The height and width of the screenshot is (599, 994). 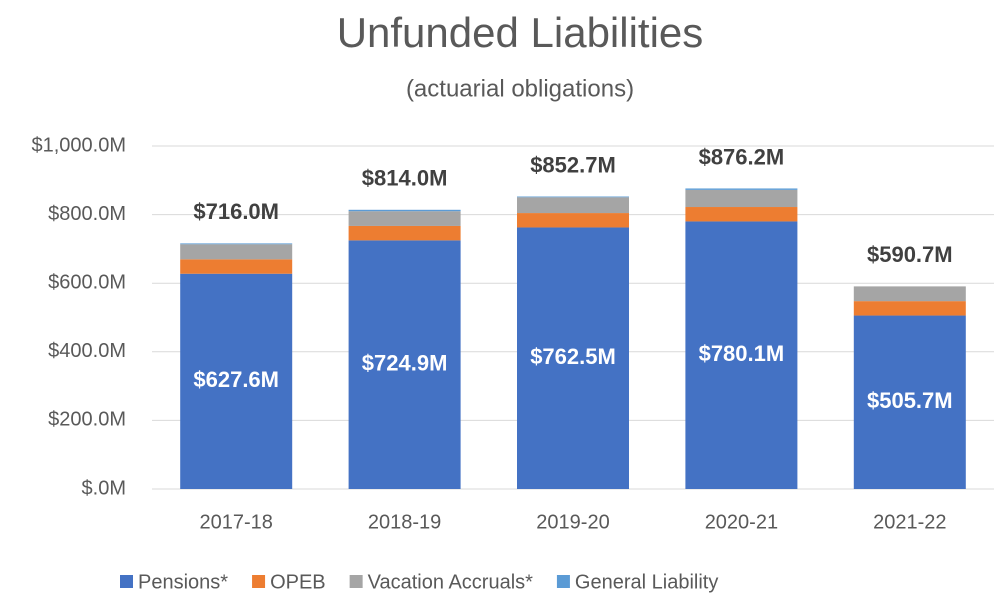 I want to click on total-label: $590.7M, so click(x=910, y=254).